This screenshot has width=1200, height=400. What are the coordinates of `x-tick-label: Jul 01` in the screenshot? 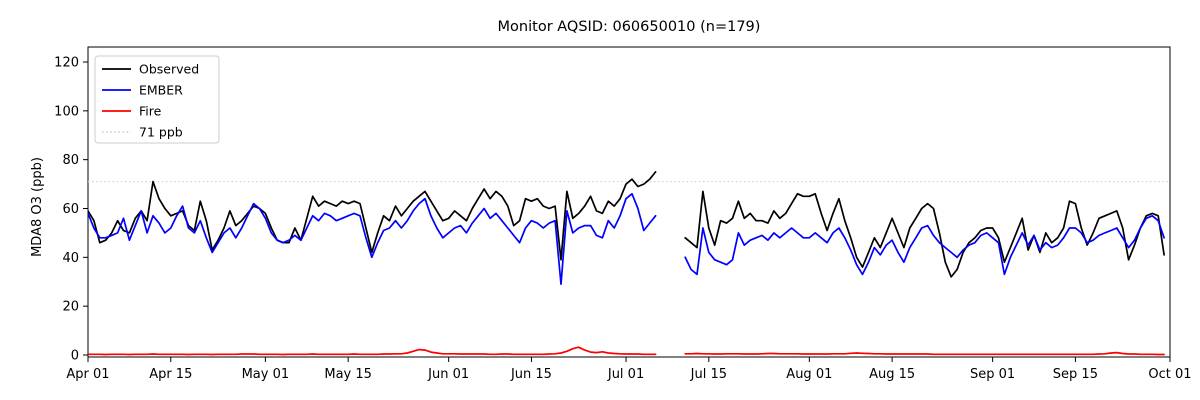 It's located at (625, 374).